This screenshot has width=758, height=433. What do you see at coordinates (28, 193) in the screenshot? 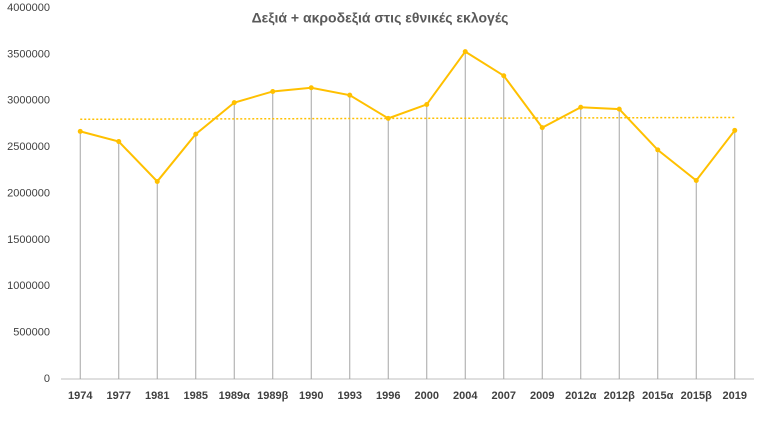
I see `y-tick-label: 2000000` at bounding box center [28, 193].